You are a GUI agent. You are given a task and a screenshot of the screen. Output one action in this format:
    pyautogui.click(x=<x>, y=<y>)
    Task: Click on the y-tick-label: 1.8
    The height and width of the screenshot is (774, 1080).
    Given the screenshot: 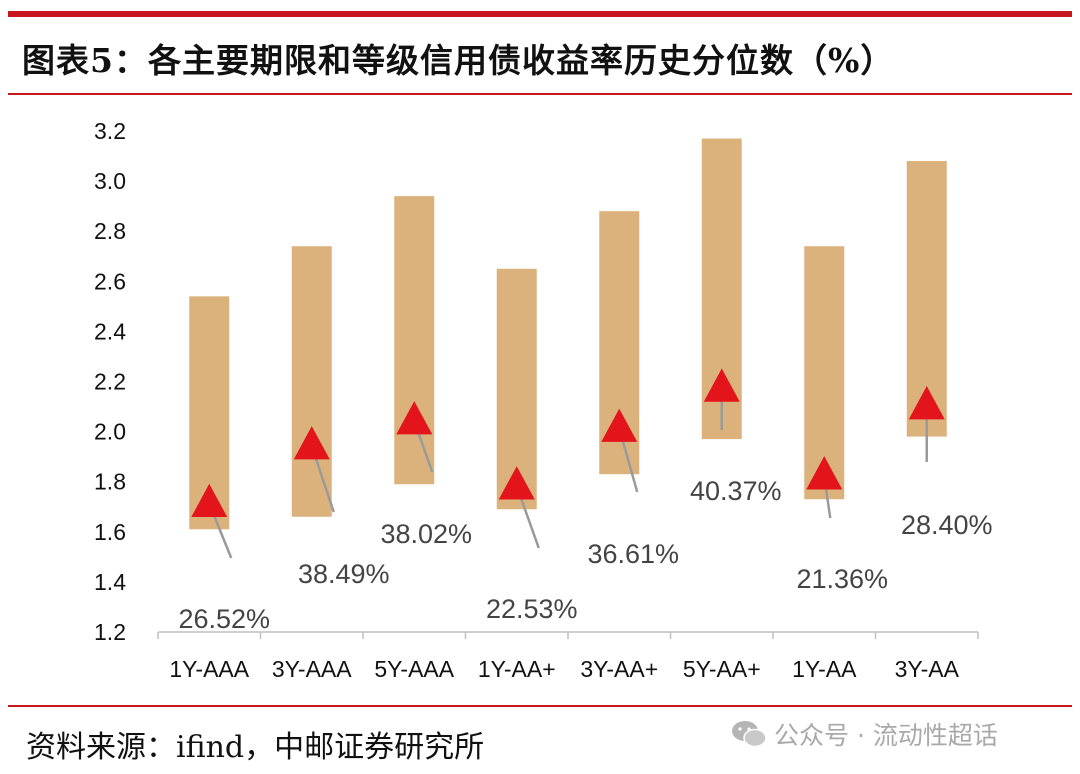 What is the action you would take?
    pyautogui.click(x=110, y=482)
    